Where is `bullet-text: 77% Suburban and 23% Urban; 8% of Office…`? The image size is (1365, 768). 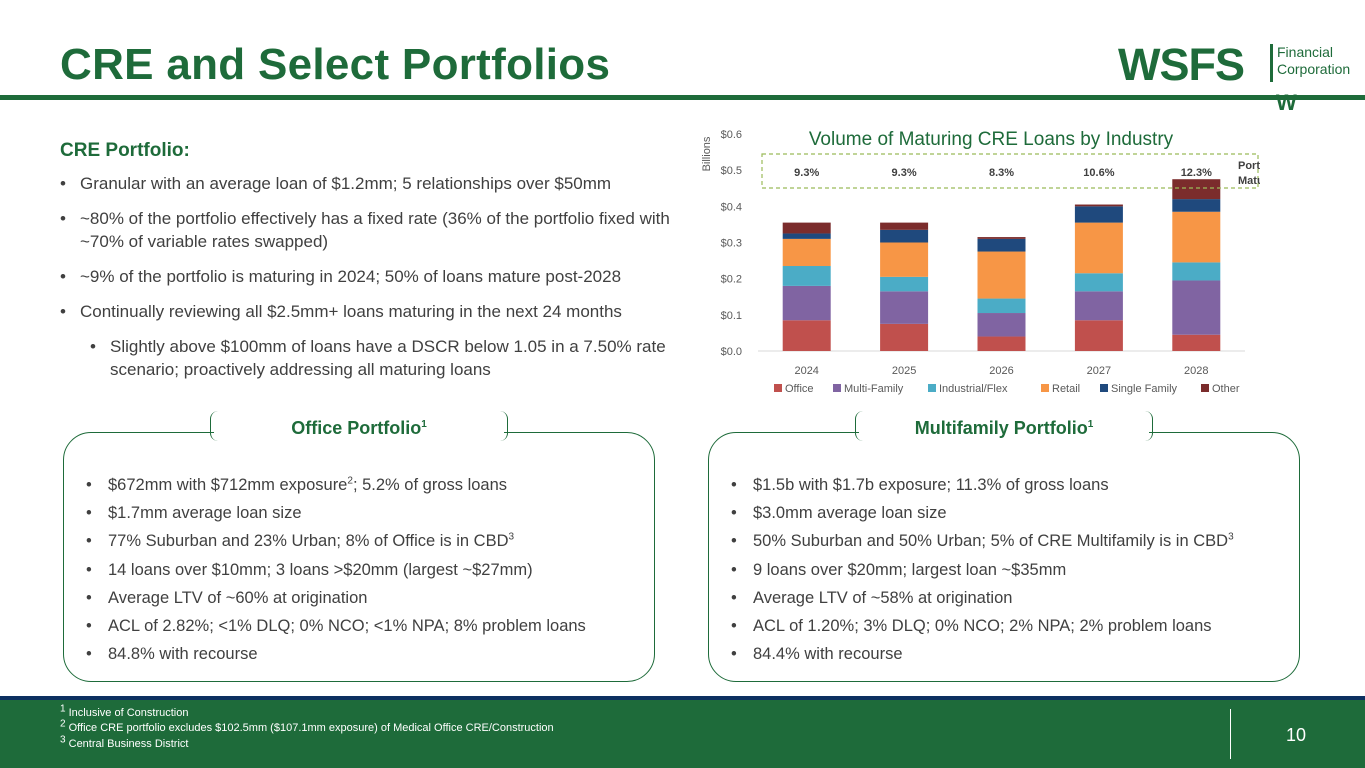
bullet-text: 77% Suburban and 23% Urban; 8% of Office… is located at coordinates (308, 541).